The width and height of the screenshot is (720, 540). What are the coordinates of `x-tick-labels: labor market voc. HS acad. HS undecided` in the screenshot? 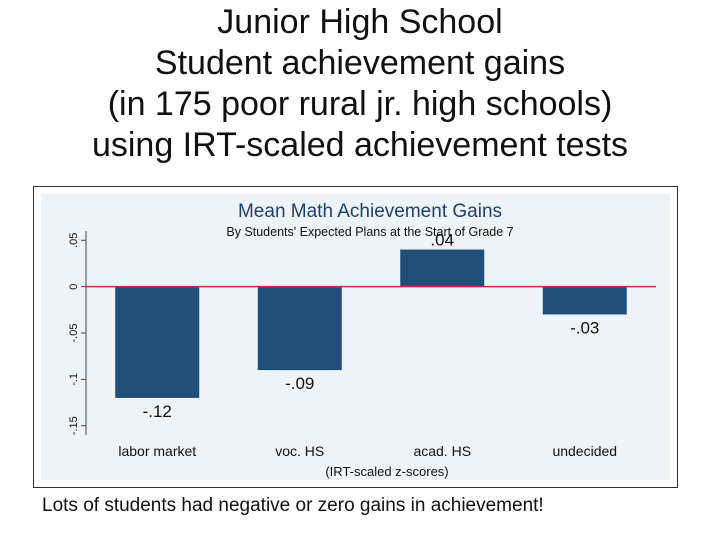 It's located at (367, 451).